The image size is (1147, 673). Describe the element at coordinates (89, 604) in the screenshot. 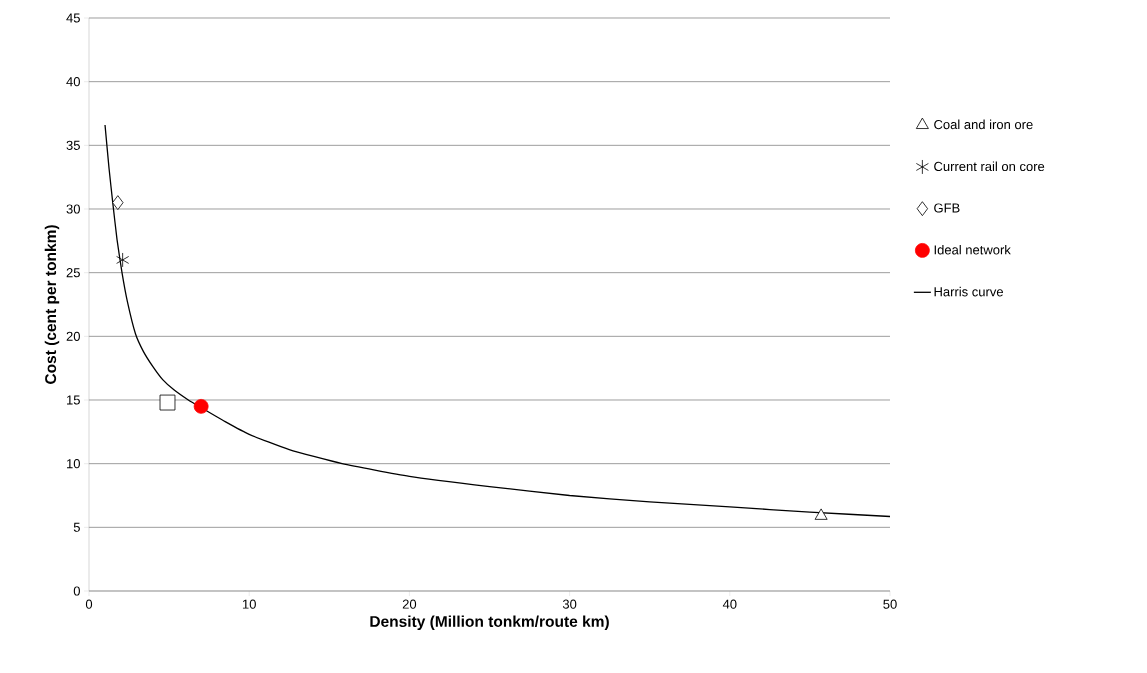

I see `x-tick-label: 0` at that location.